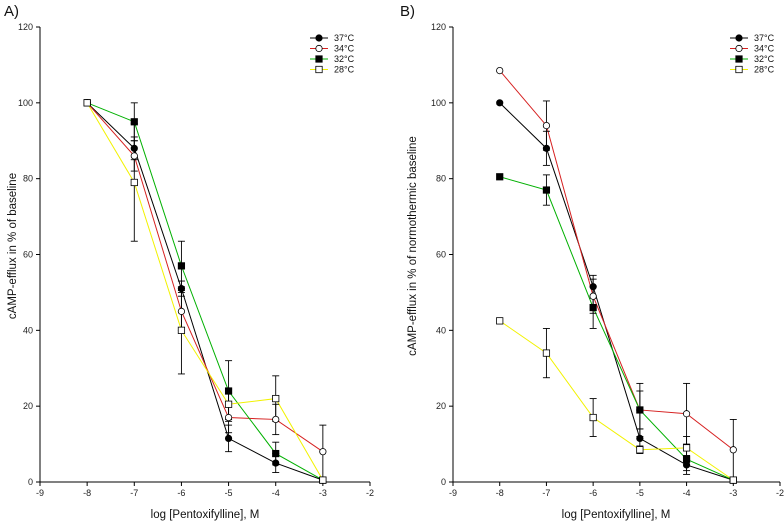 This screenshot has height=522, width=784. What do you see at coordinates (453, 493) in the screenshot?
I see `panel-b-x-tick-label: -9` at bounding box center [453, 493].